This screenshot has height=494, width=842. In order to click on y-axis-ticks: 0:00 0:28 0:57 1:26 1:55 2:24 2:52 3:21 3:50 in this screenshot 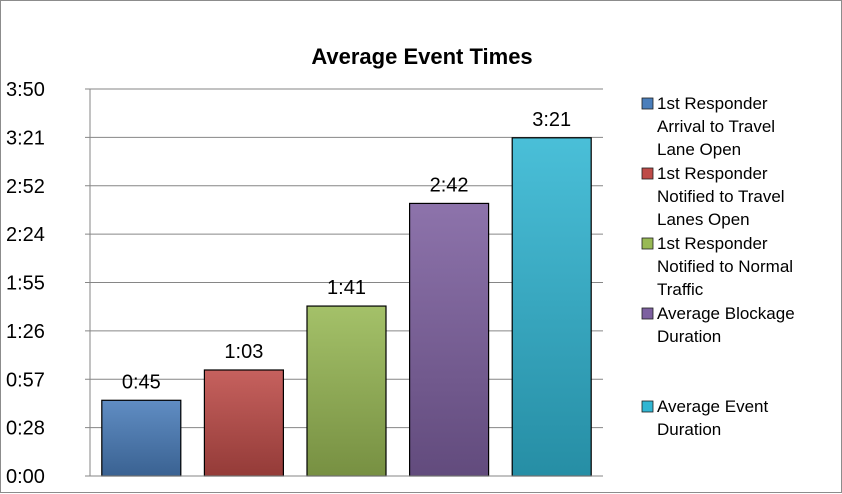, I will do `click(25, 283)`.